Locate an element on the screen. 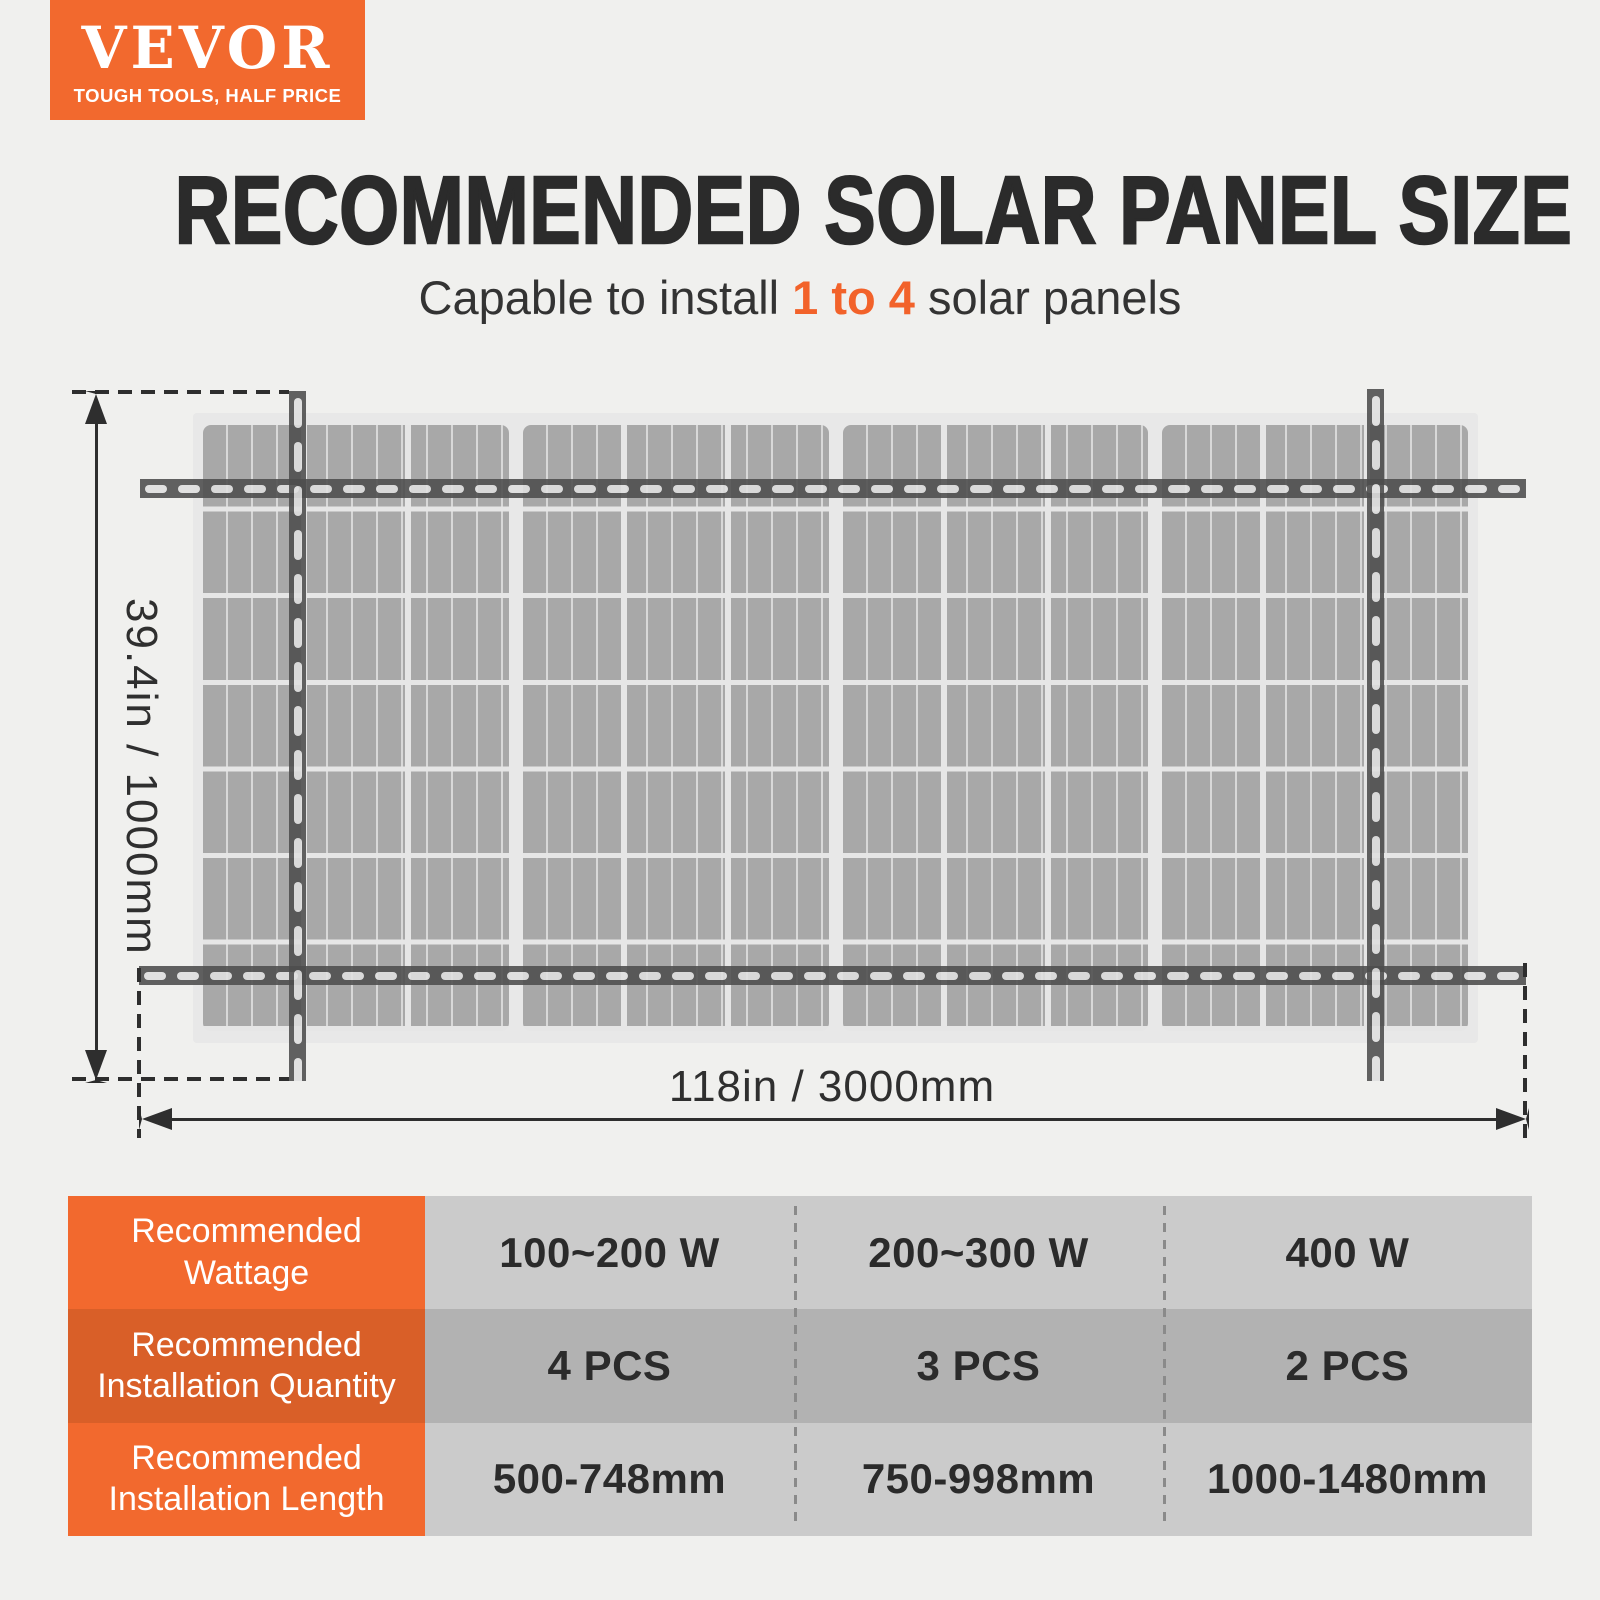 The image size is (1600, 1600). subtitle-suffix: solar panels is located at coordinates (1048, 297).